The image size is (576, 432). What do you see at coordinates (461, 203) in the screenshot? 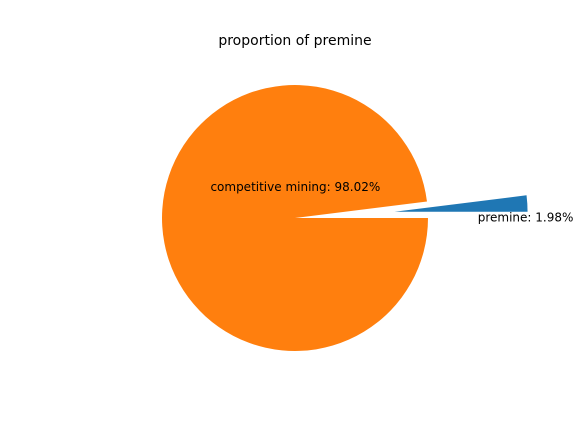
I see `pie-slice-premine` at bounding box center [461, 203].